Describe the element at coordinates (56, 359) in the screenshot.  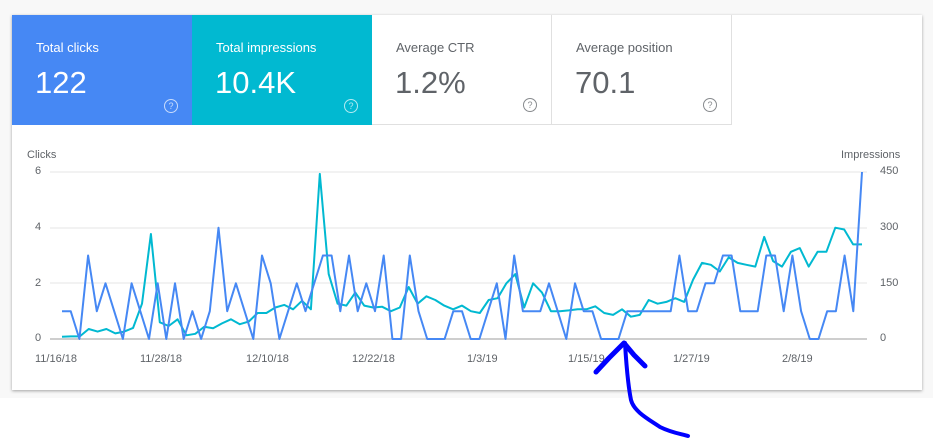
I see `x-tick: 11/16/18` at that location.